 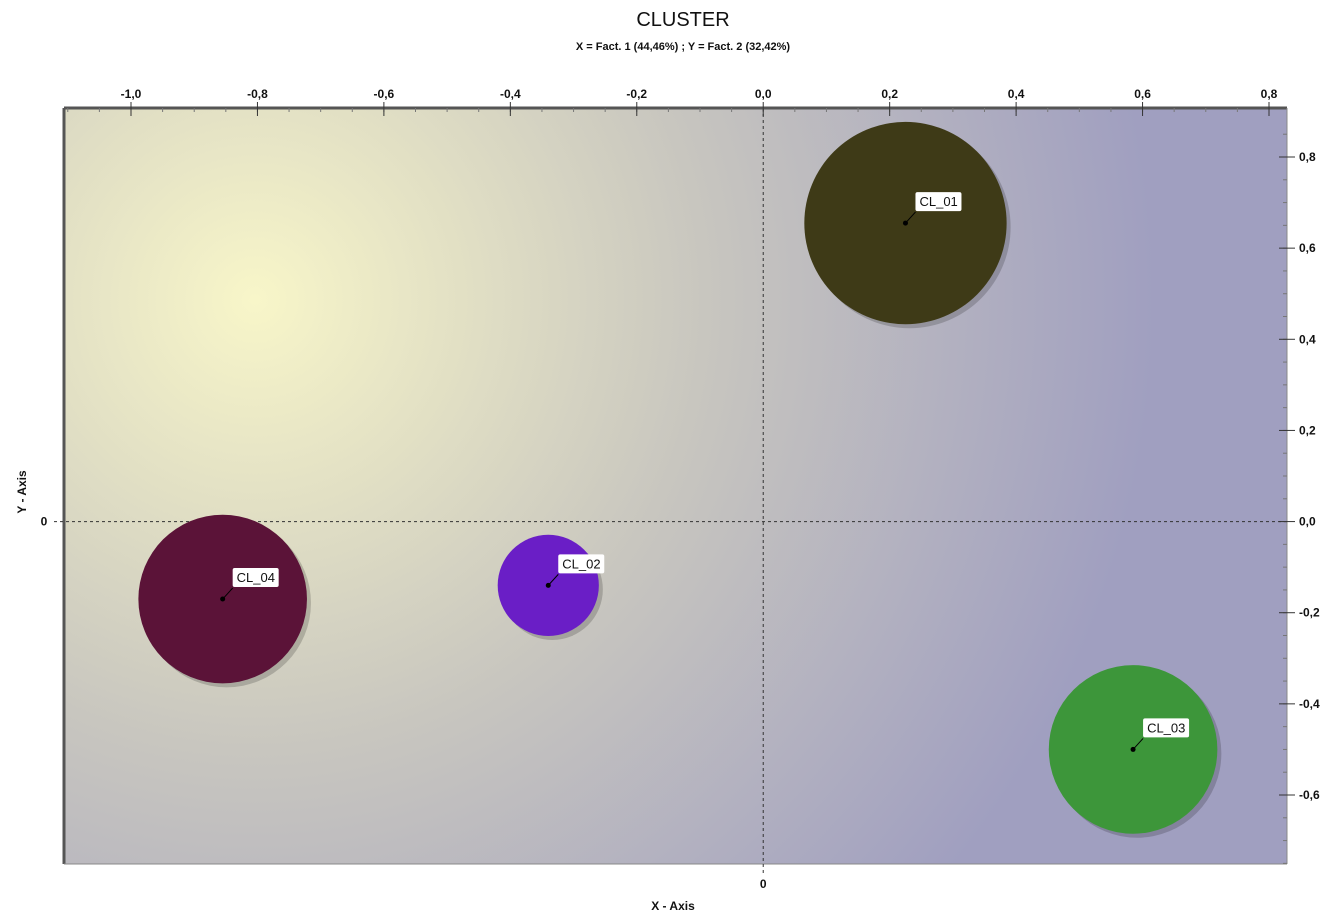 I want to click on x-tick-label: 0,8, so click(x=1269, y=94).